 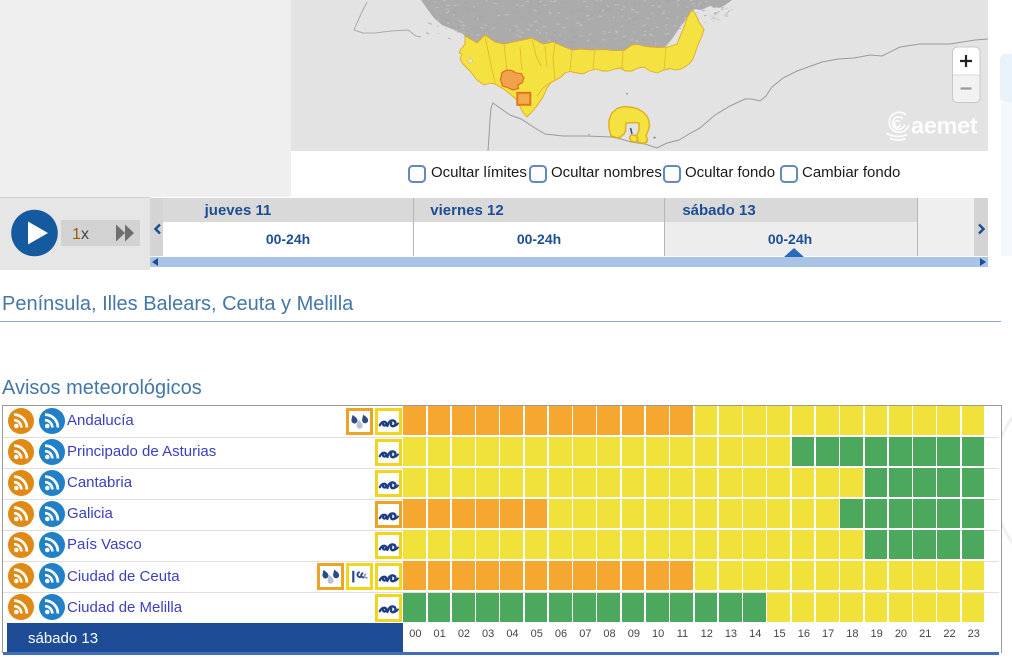 I want to click on svg-text: aemet, so click(x=944, y=126).